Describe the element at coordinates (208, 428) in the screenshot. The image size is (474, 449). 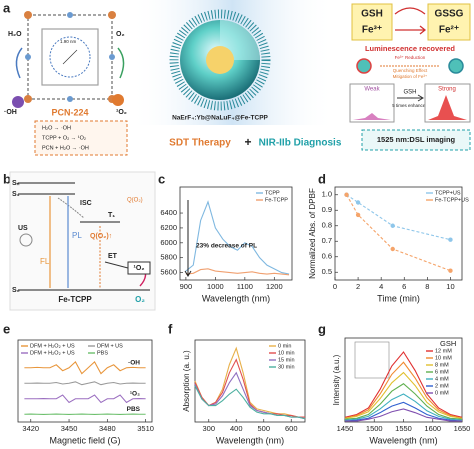
I see `x-tick-label: 300` at that location.